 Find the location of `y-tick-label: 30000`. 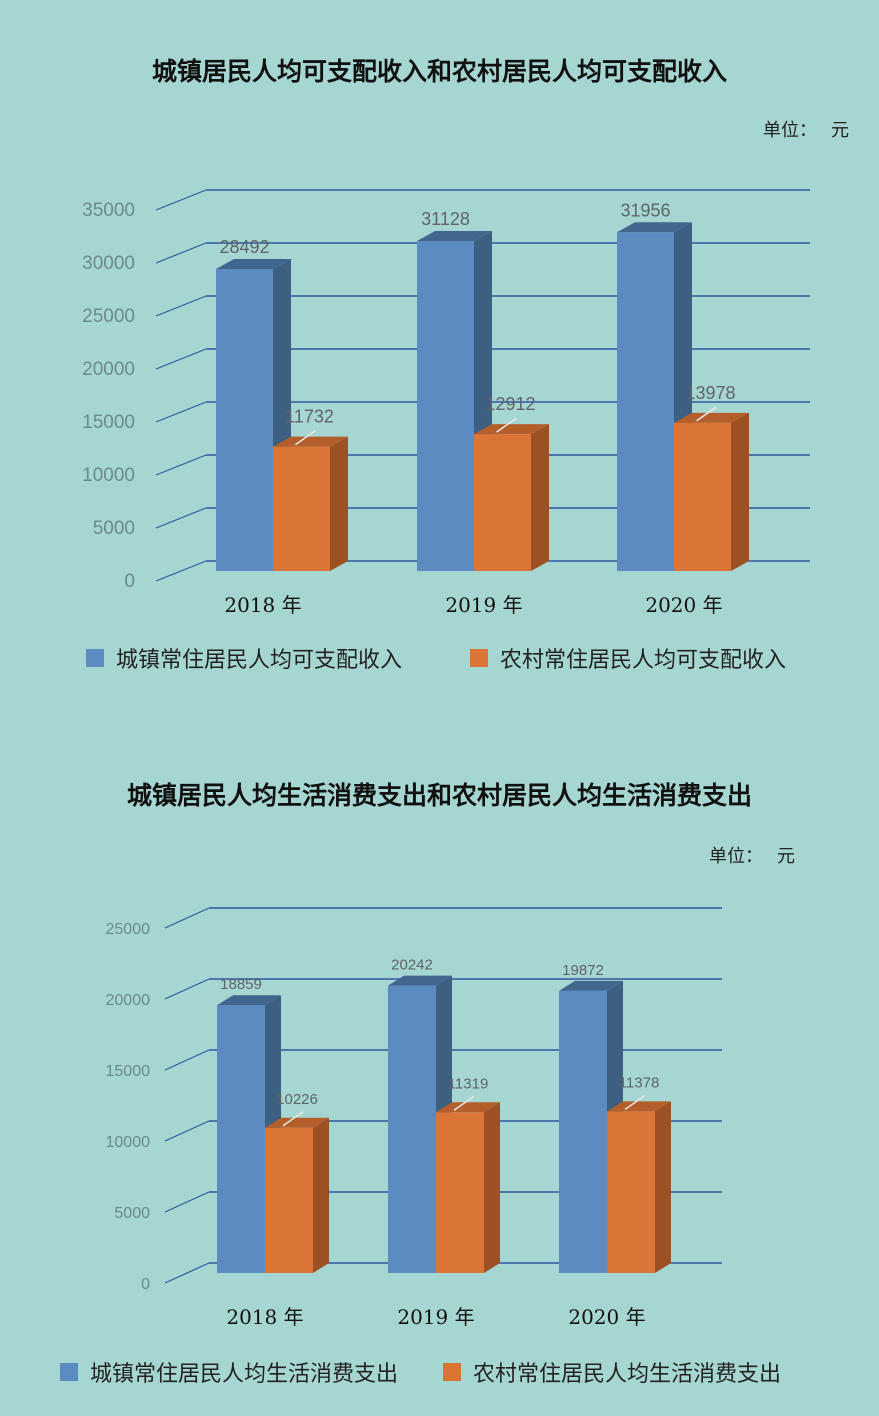

y-tick-label: 30000 is located at coordinates (108, 263).